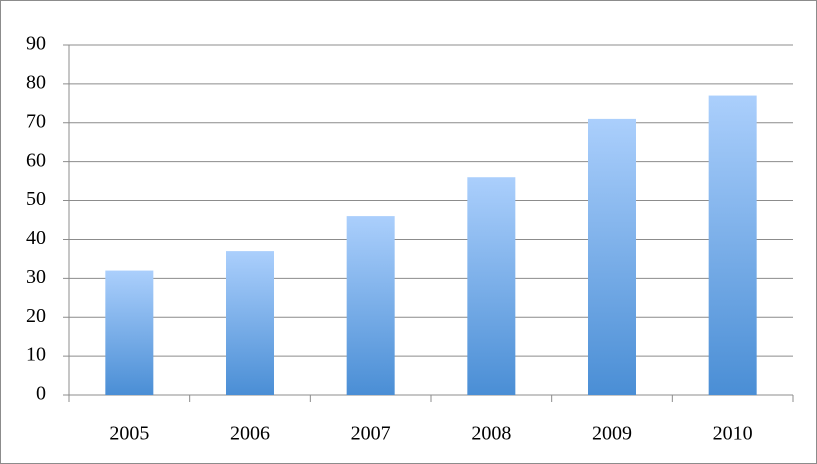 The image size is (817, 464). I want to click on y-tick-label: 10, so click(36, 355).